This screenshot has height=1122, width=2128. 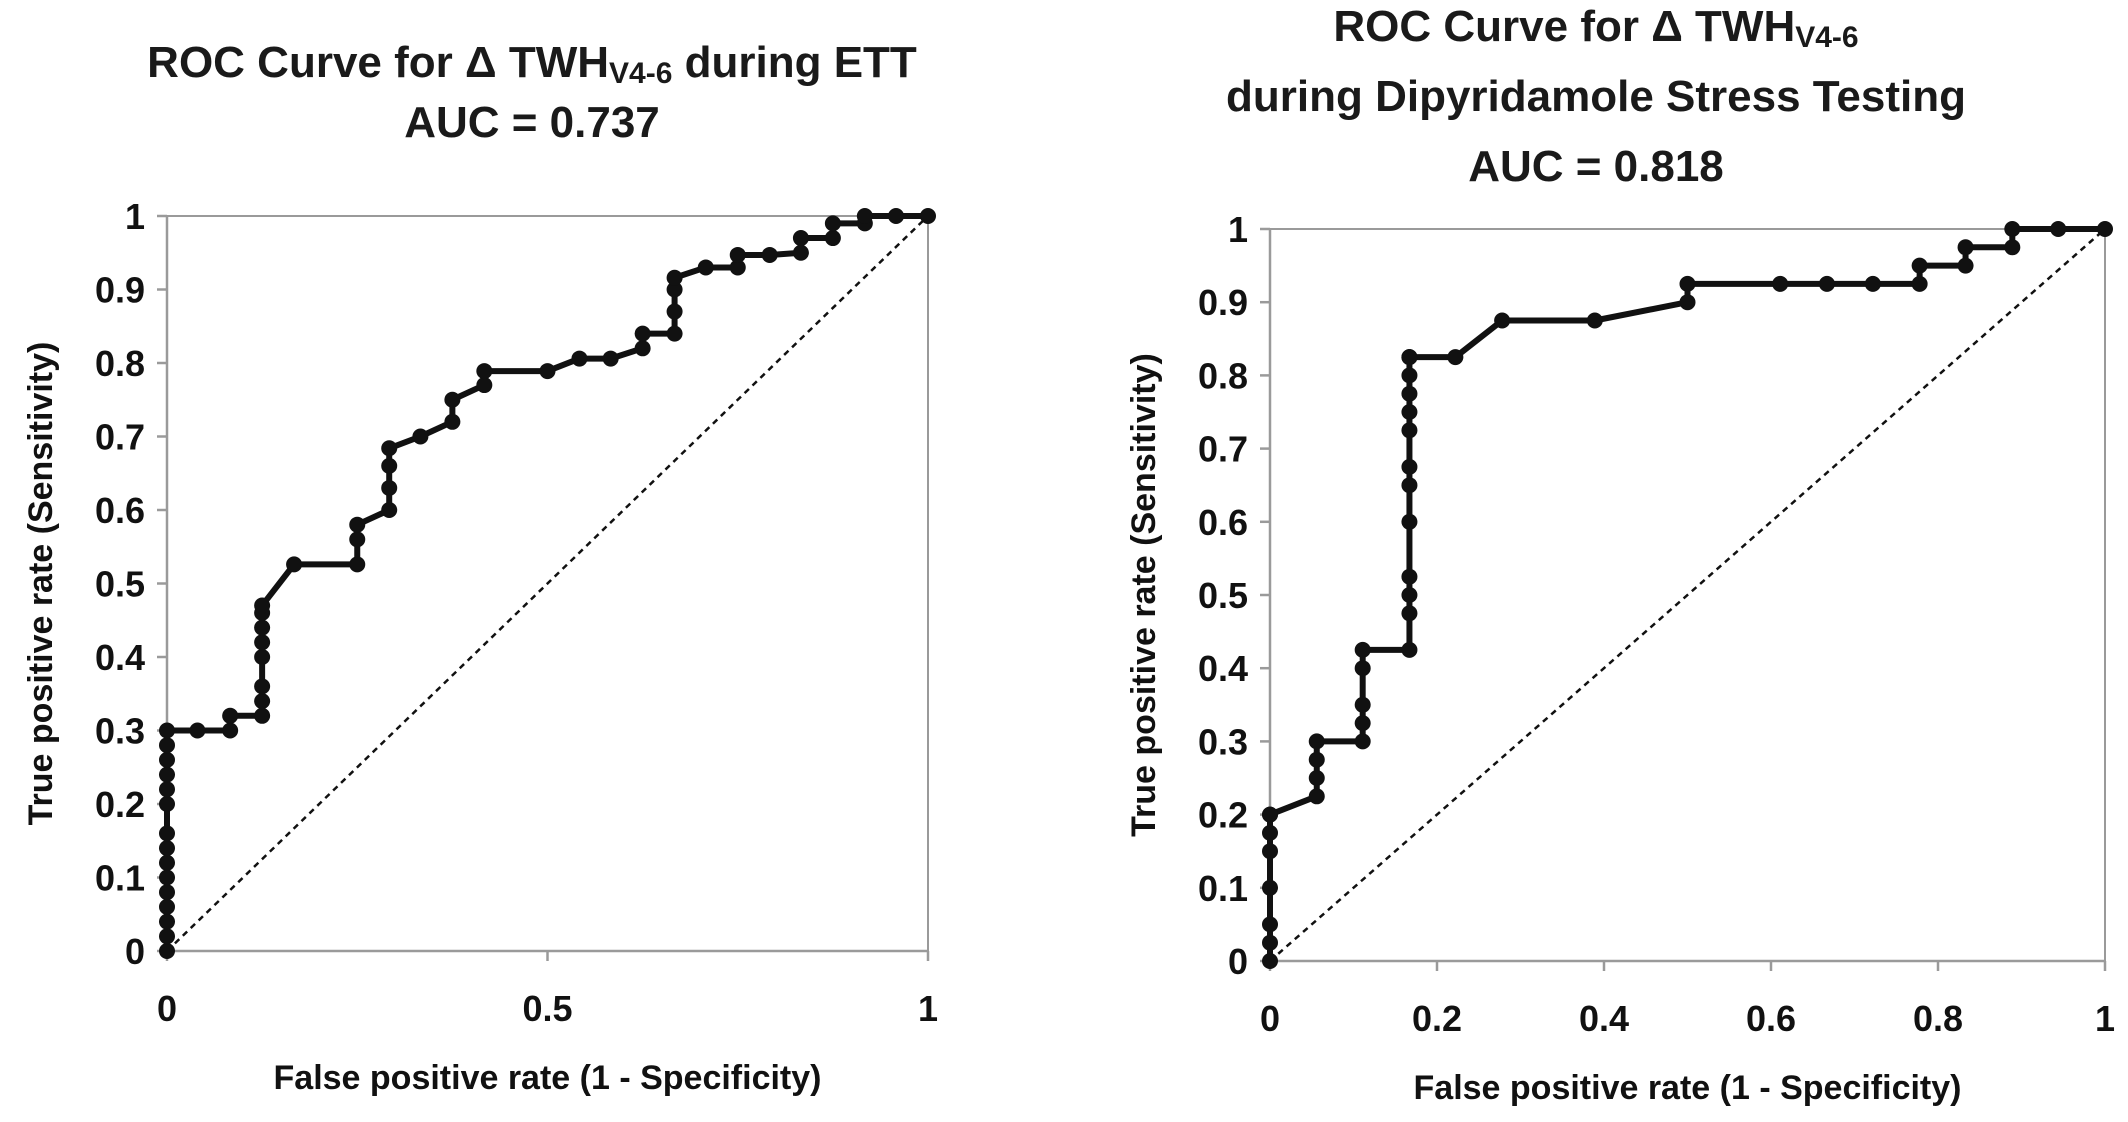 I want to click on x-tick-label: 1, so click(x=928, y=1008).